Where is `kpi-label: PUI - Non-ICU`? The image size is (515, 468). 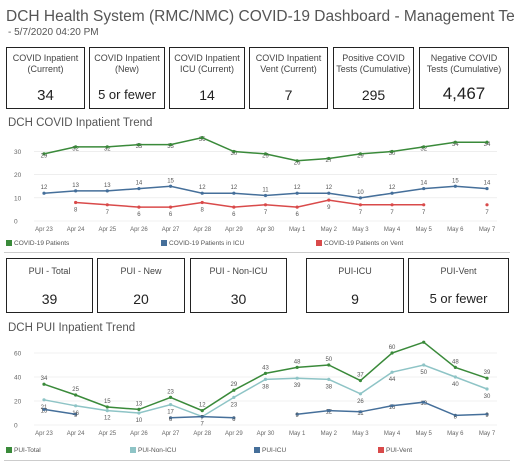 kpi-label: PUI - Non-ICU is located at coordinates (238, 271).